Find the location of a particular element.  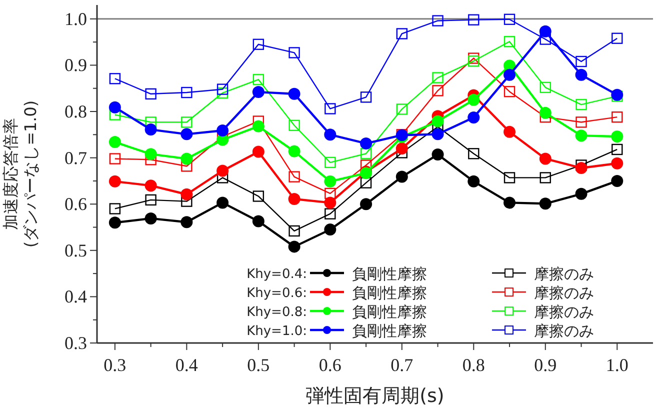

x-tick-label: 1.0 is located at coordinates (617, 365).